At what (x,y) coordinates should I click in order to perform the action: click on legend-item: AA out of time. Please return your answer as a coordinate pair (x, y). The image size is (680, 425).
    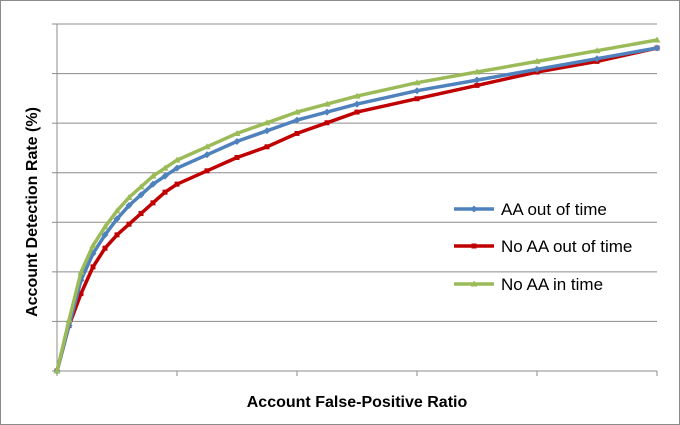
    Looking at the image, I should click on (530, 209).